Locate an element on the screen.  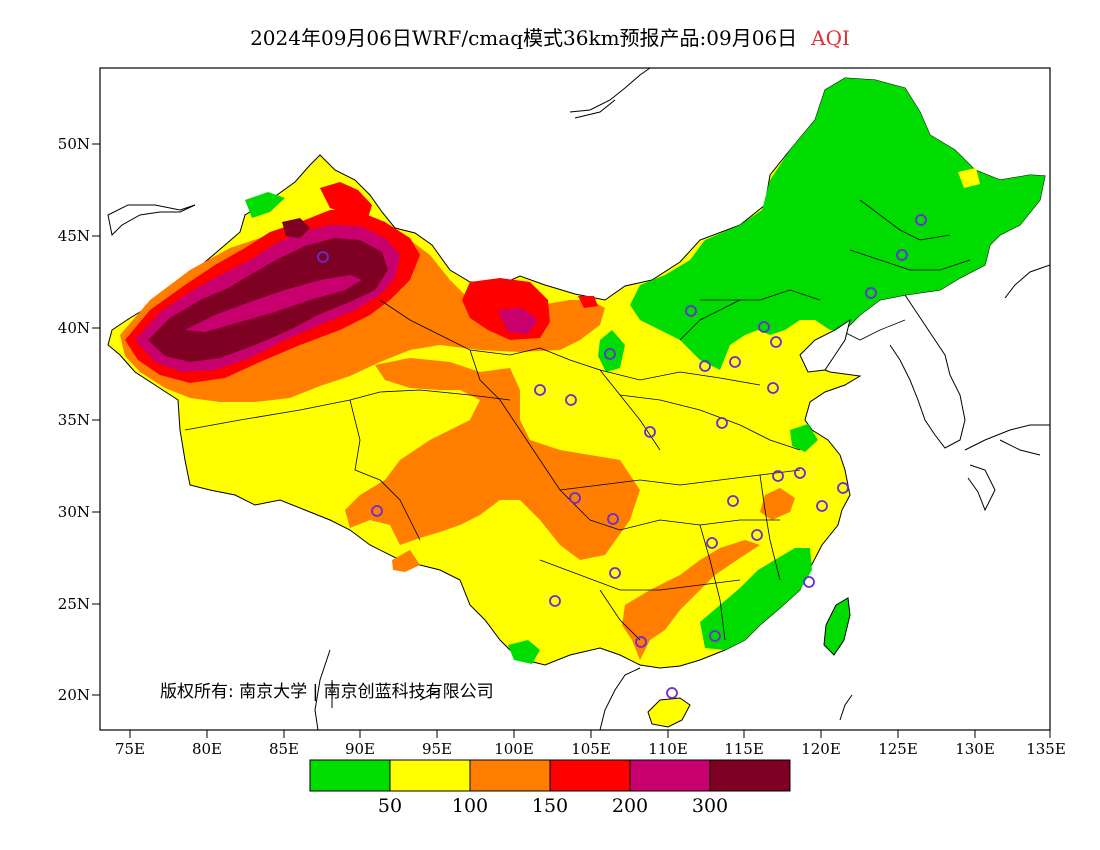
lat-tick-label: 25N is located at coordinates (74, 604).